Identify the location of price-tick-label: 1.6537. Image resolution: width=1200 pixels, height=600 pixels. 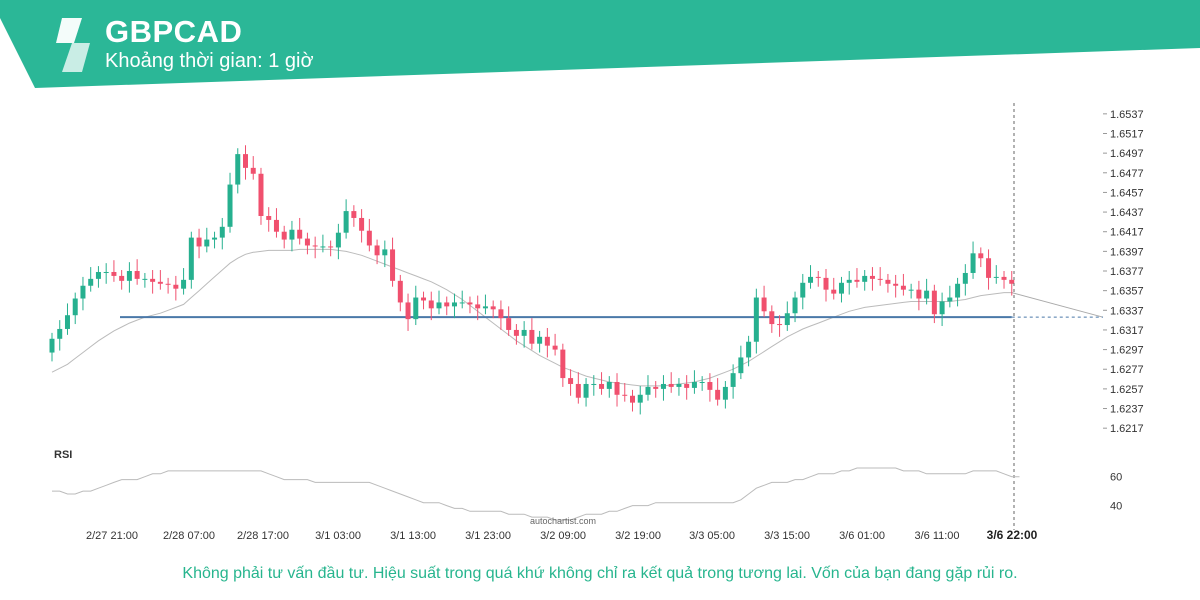
(1127, 115).